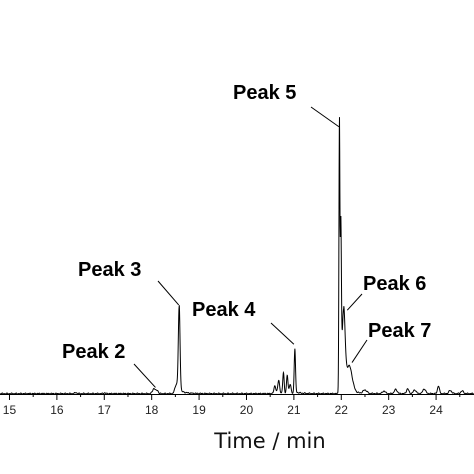 The image size is (474, 474). I want to click on x-tick-label: 20, so click(247, 410).